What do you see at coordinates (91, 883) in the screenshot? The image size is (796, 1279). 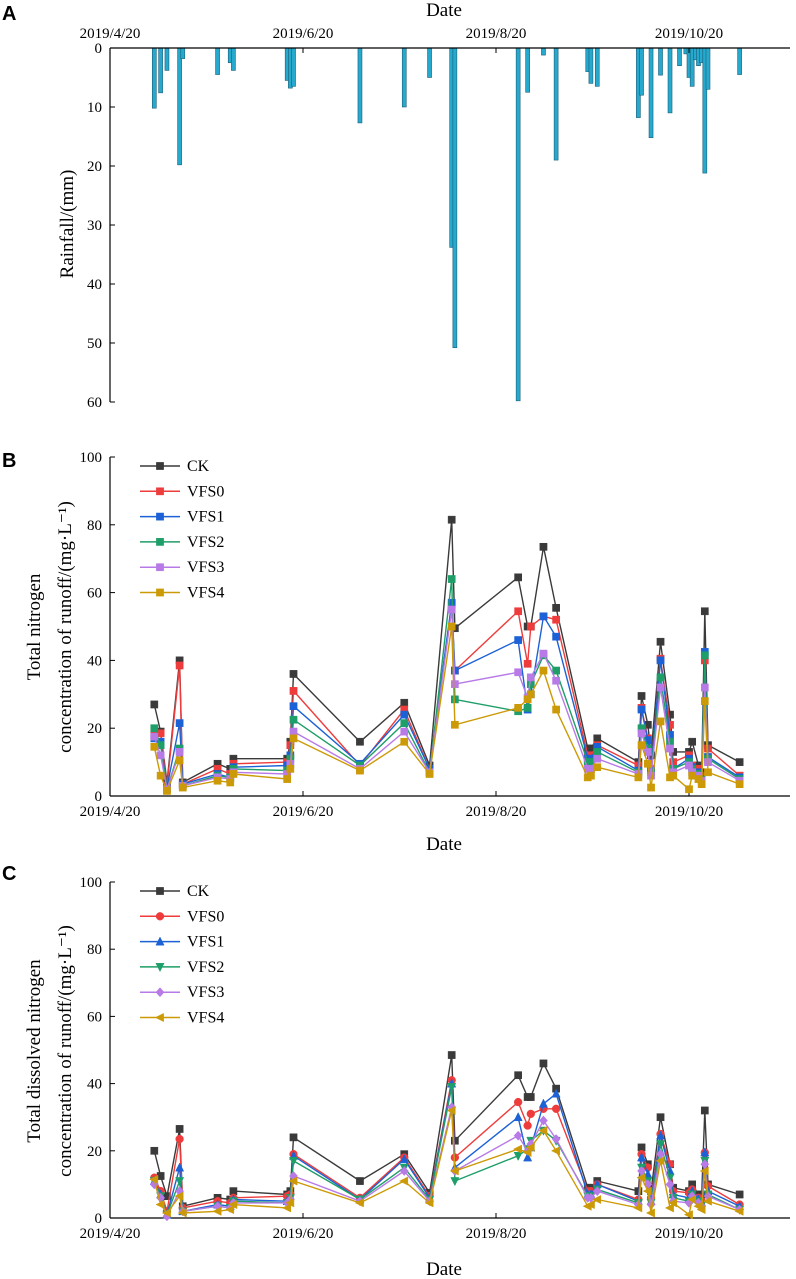 I see `tdn-y-tick-label: 100` at bounding box center [91, 883].